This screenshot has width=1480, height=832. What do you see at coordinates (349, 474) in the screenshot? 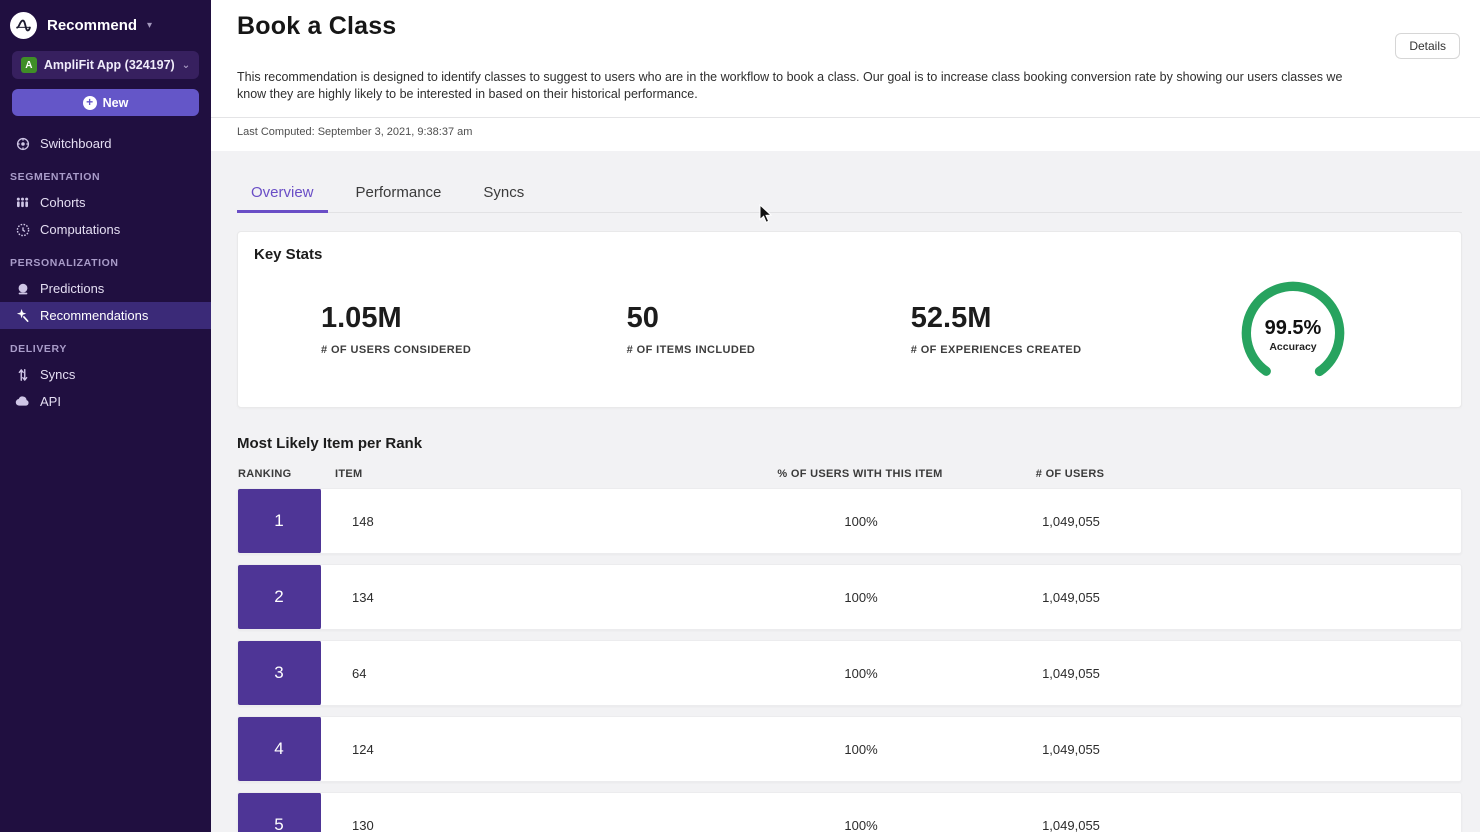
I see `column-header-item: ITEM` at bounding box center [349, 474].